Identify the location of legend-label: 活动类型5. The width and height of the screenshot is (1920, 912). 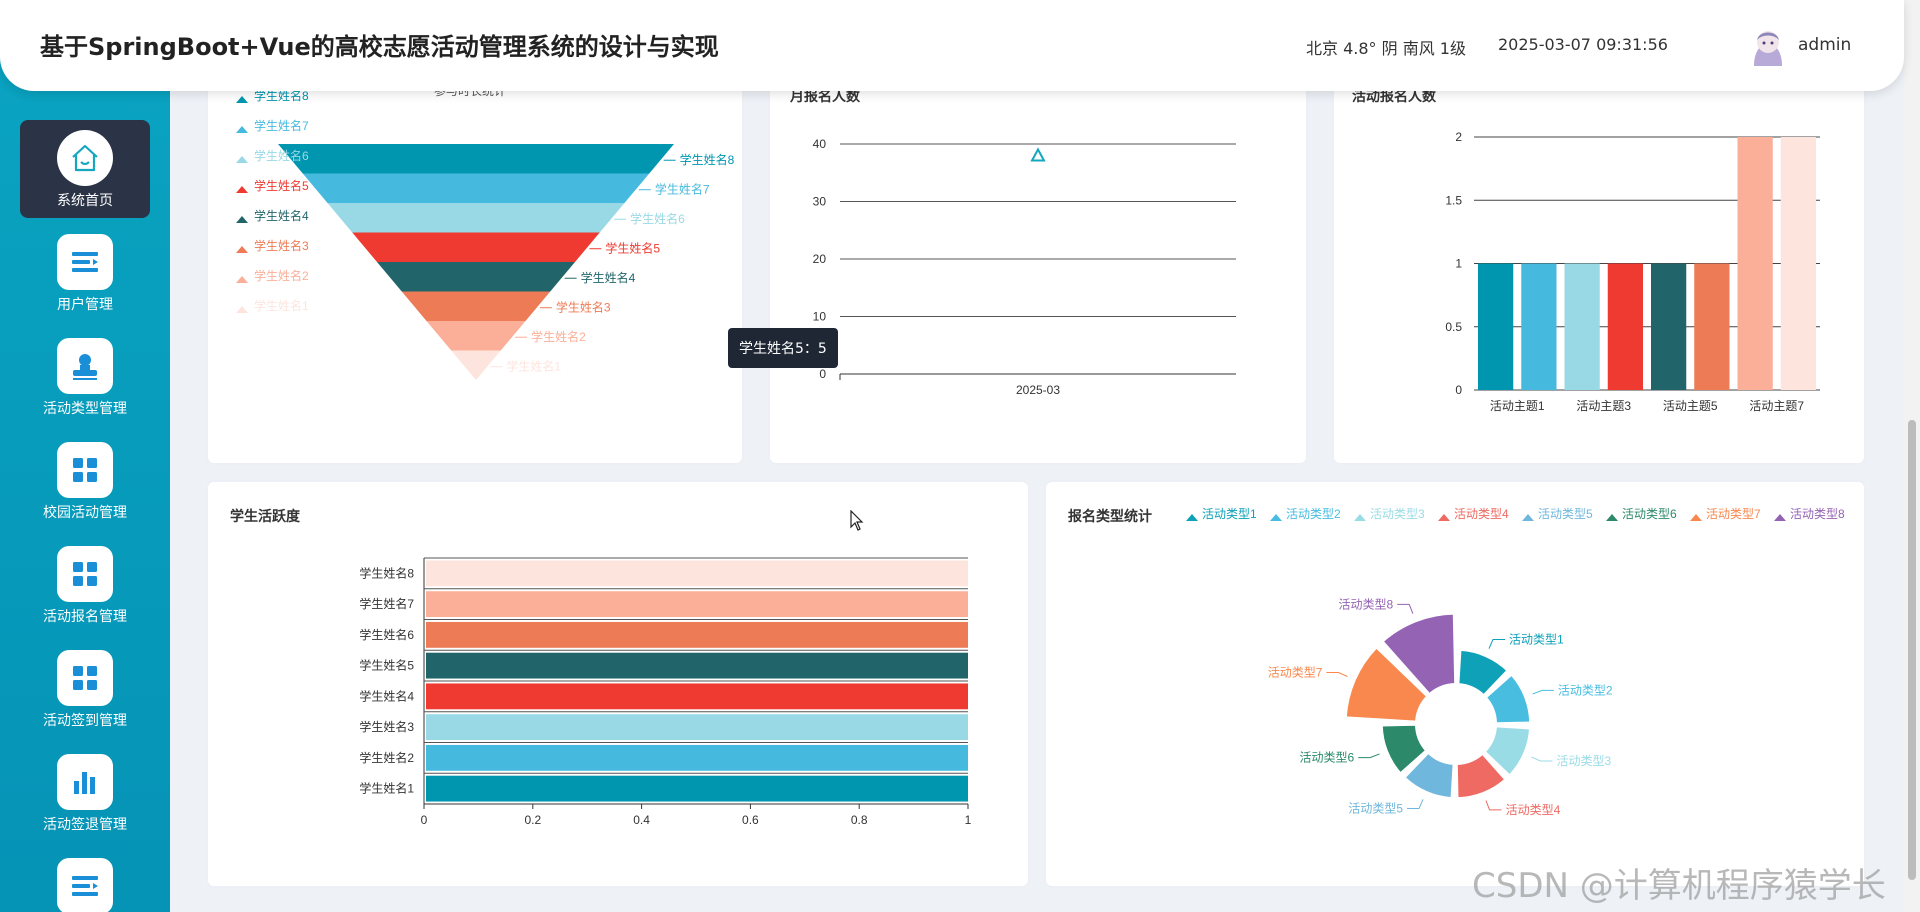
(1565, 514).